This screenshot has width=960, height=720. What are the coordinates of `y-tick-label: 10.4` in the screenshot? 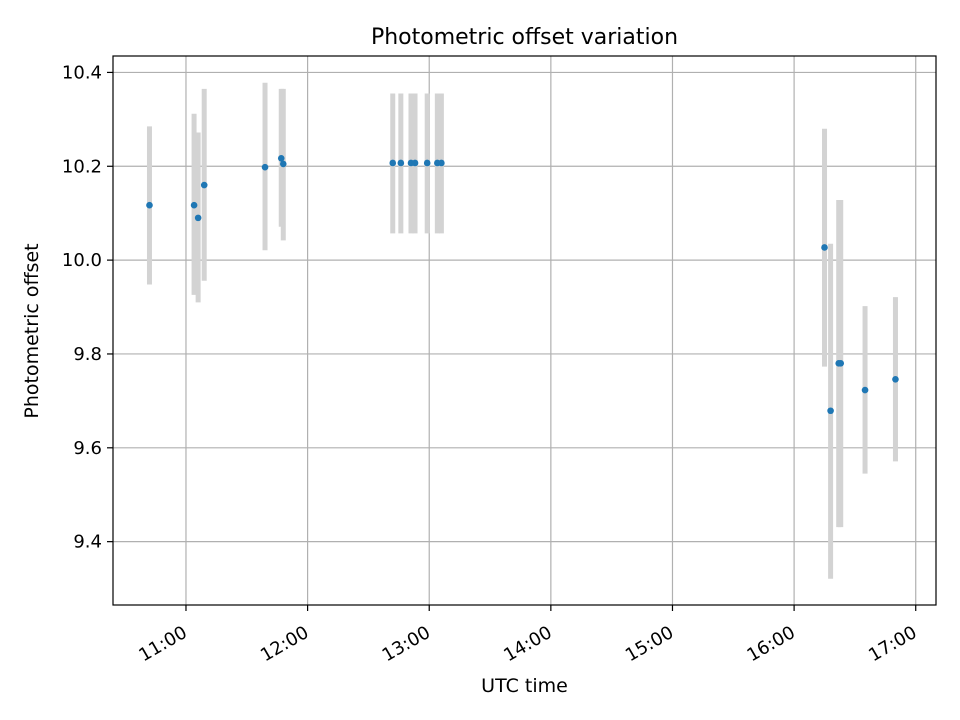 It's located at (82, 72).